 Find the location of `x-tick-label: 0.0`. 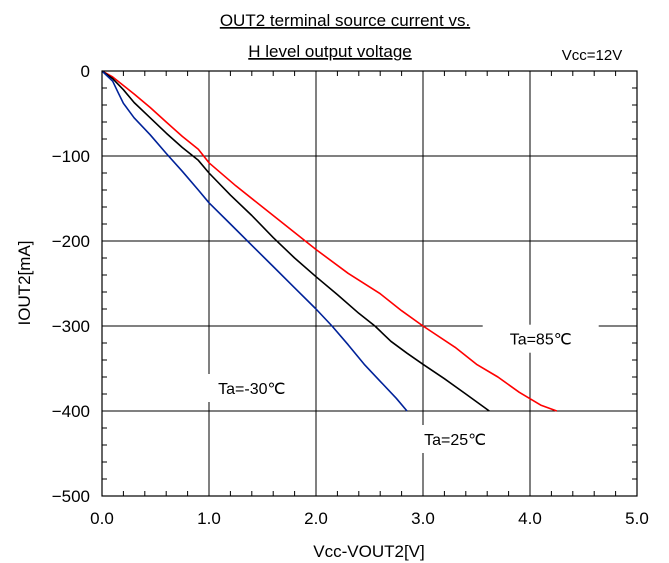

x-tick-label: 0.0 is located at coordinates (102, 518).